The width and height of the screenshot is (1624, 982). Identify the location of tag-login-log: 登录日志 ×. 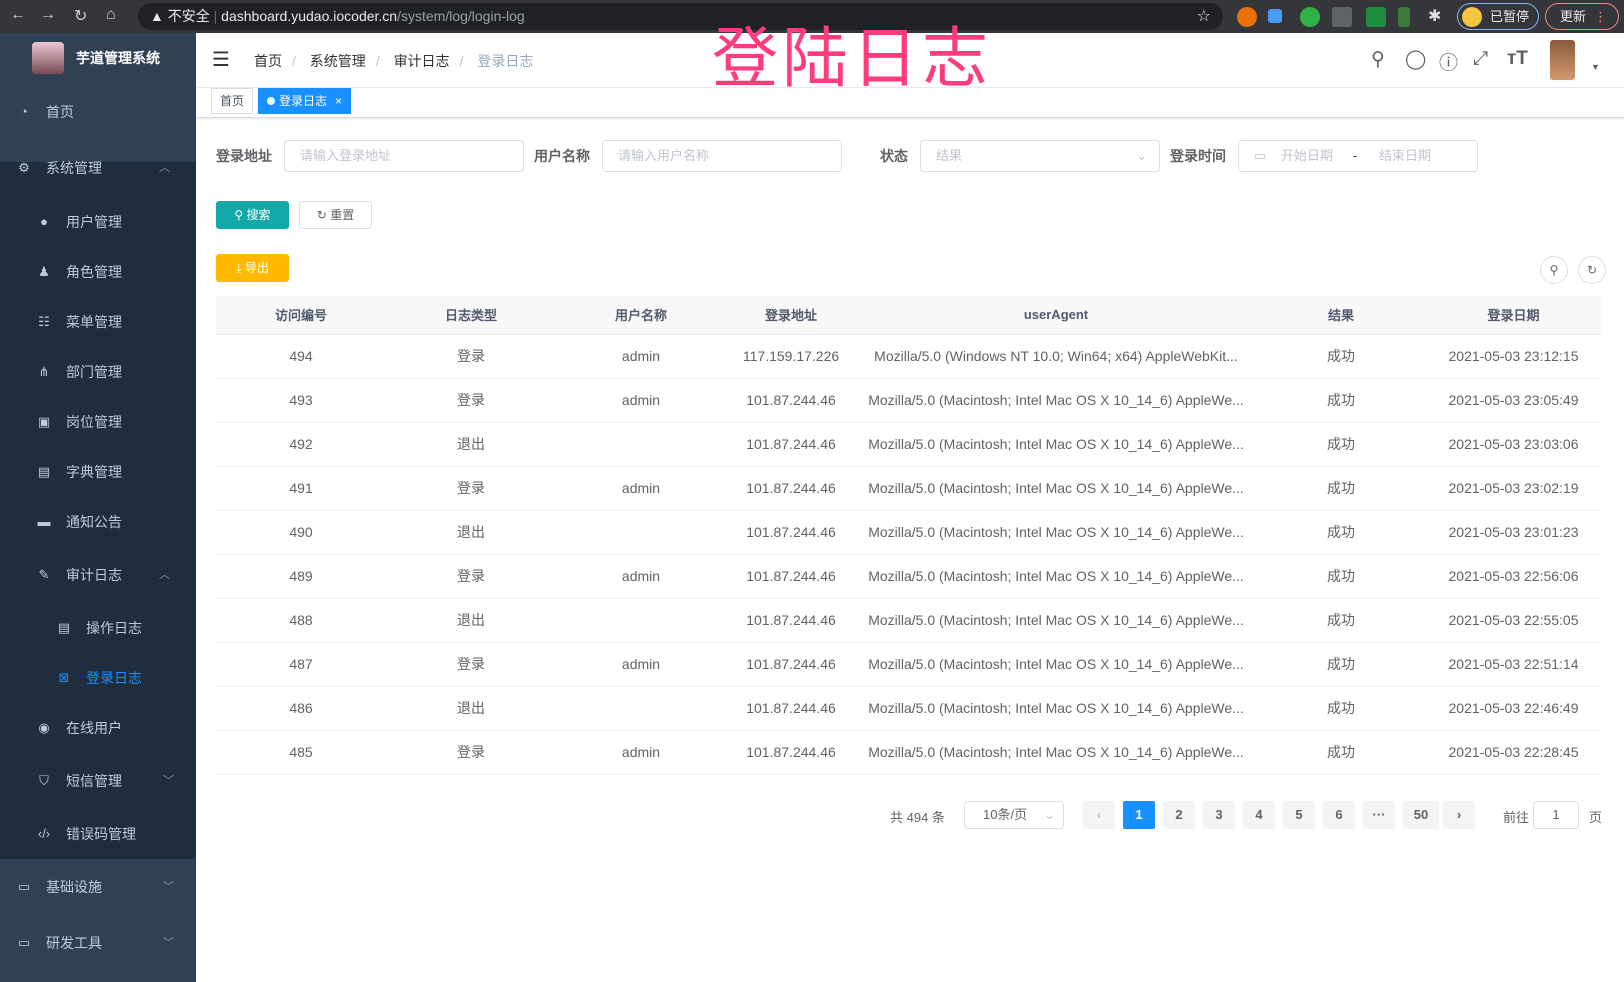
(305, 101).